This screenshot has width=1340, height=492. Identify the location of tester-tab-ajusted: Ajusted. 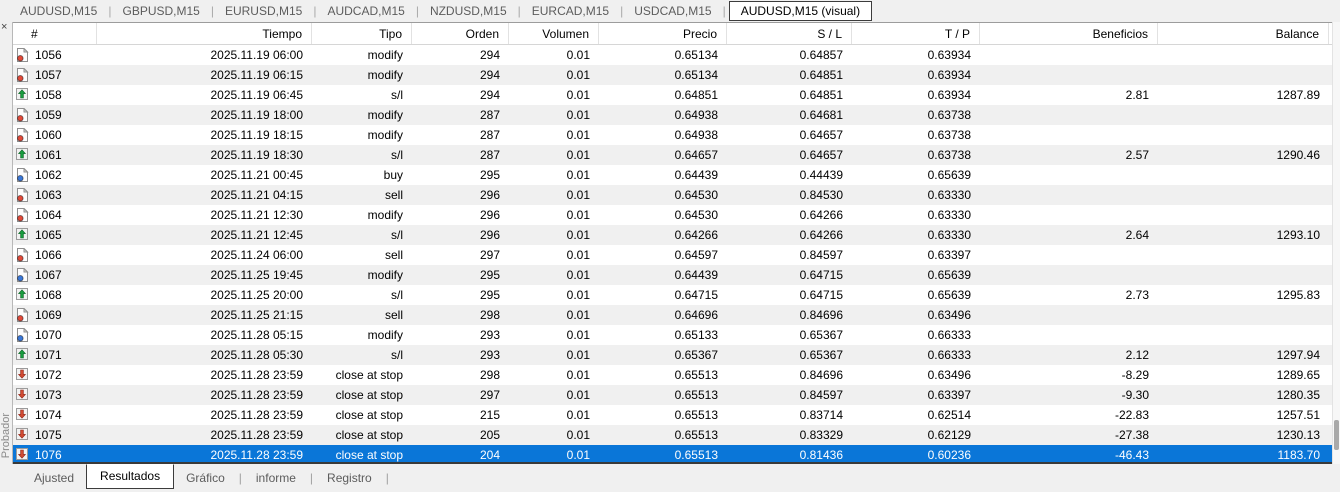
(54, 478).